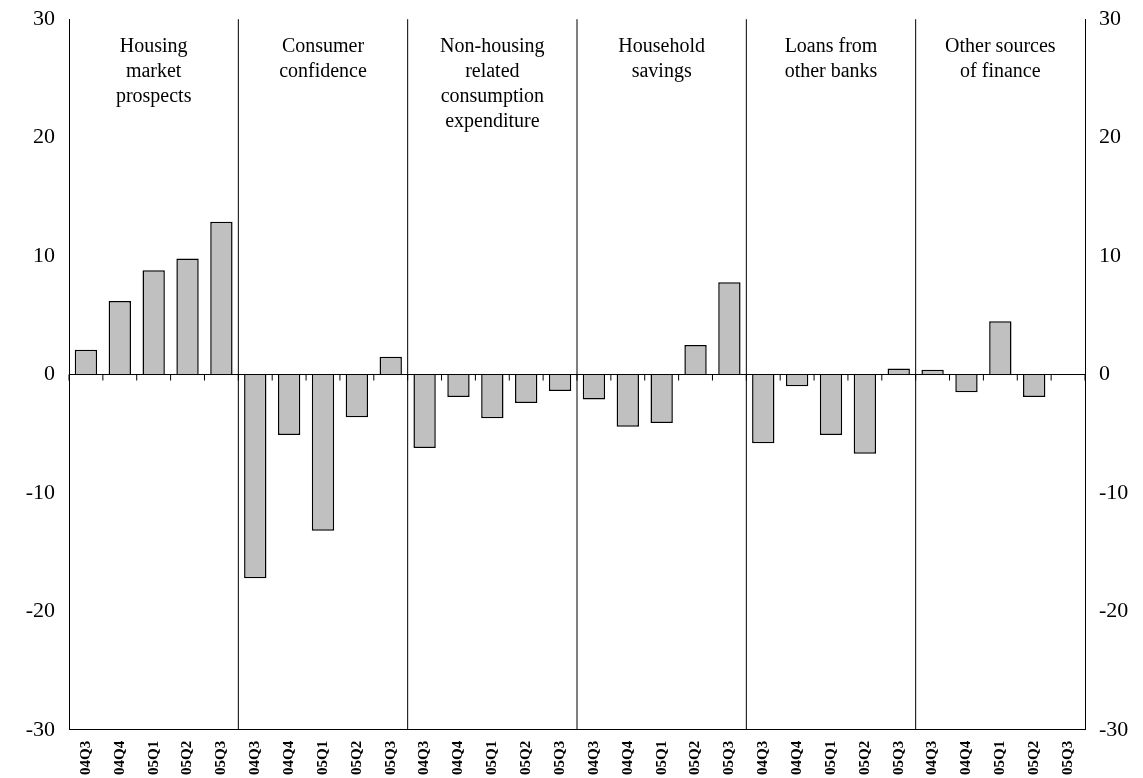  What do you see at coordinates (49, 373) in the screenshot?
I see `y-tick-label: 0` at bounding box center [49, 373].